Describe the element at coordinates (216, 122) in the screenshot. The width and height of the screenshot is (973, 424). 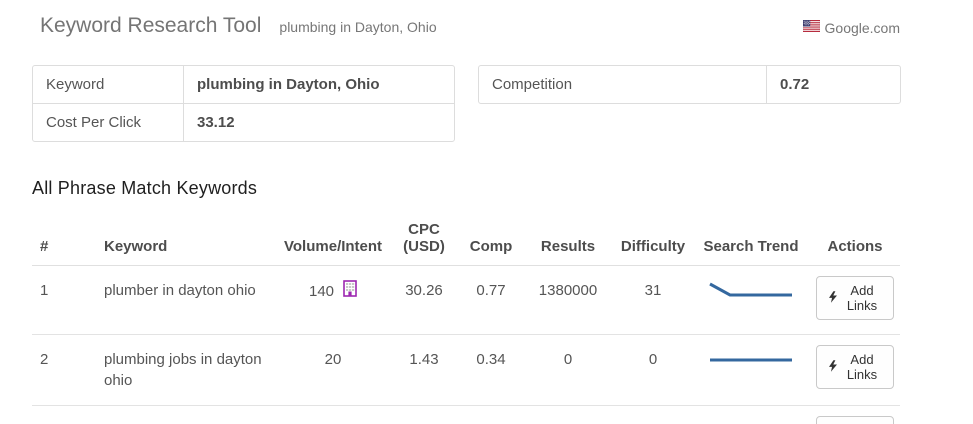
I see `cost-per-click-value: 33.12` at that location.